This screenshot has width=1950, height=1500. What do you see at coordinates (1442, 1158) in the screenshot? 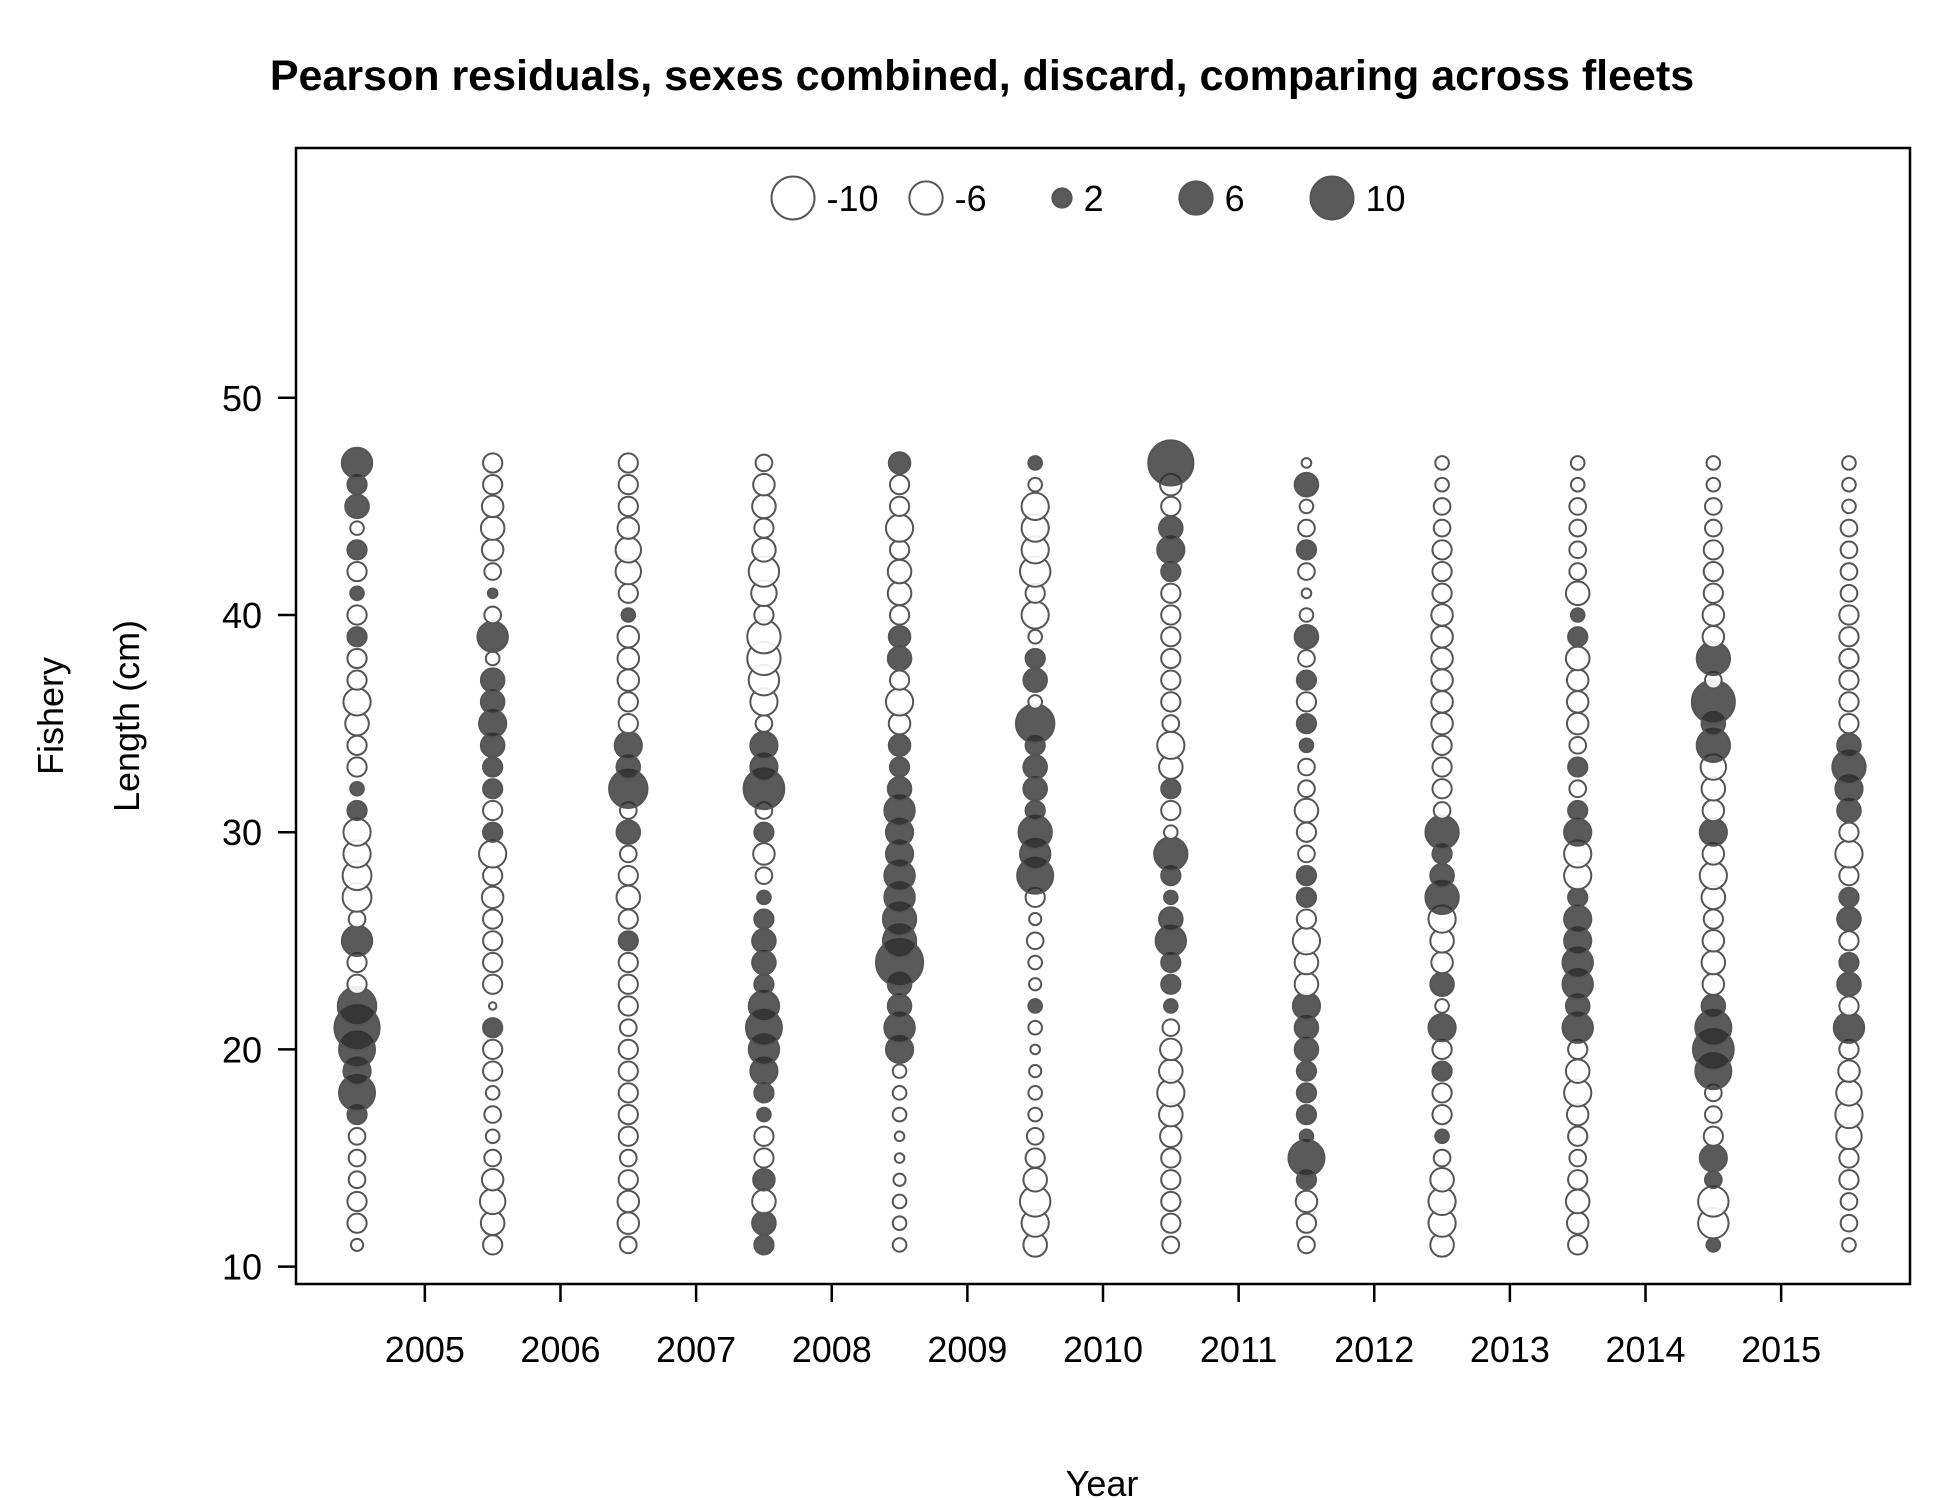
I see `bubble-2012.5-15` at bounding box center [1442, 1158].